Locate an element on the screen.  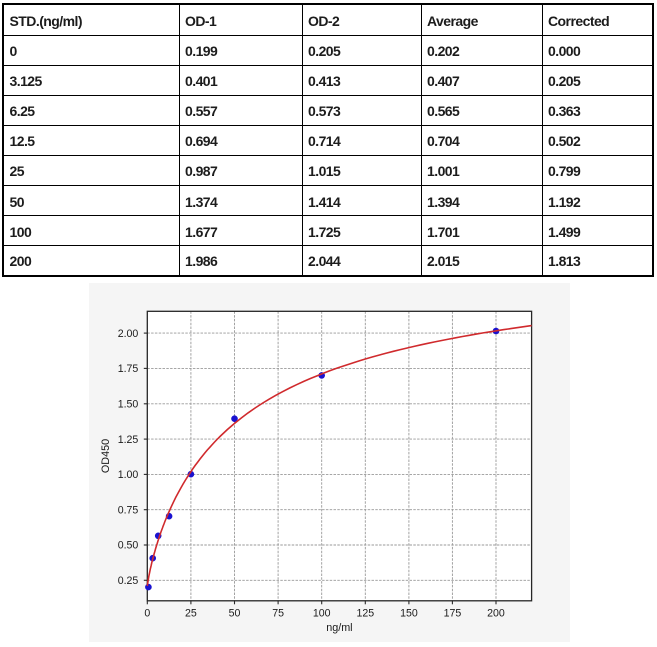
svg-text: 75 is located at coordinates (278, 613).